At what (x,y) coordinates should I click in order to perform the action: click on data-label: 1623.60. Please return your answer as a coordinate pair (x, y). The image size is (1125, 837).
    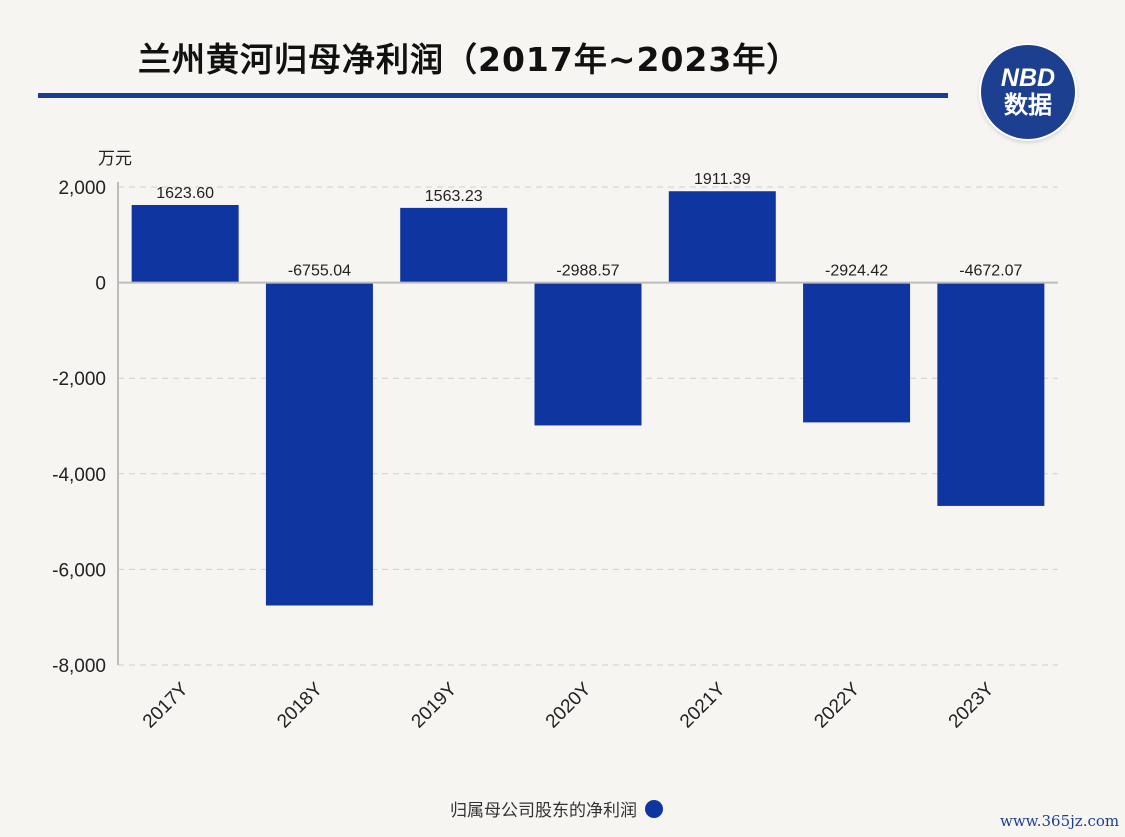
    Looking at the image, I should click on (185, 193).